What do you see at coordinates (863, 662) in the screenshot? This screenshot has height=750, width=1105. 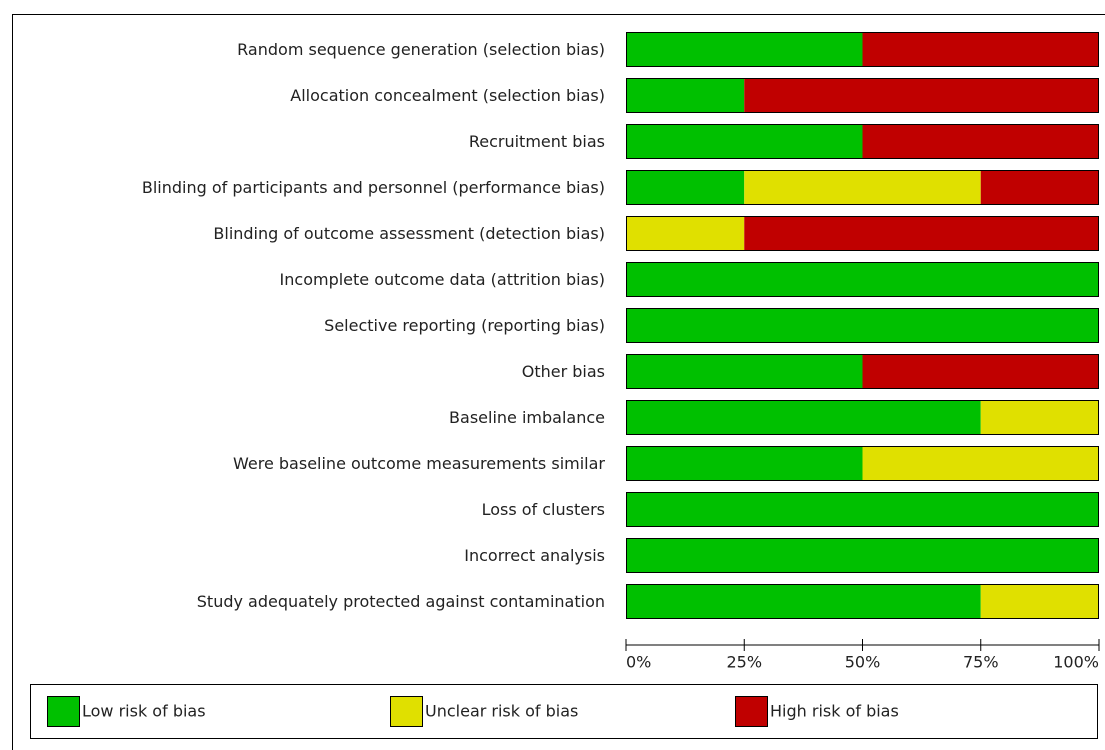 I see `x-tick-label: 50%` at bounding box center [863, 662].